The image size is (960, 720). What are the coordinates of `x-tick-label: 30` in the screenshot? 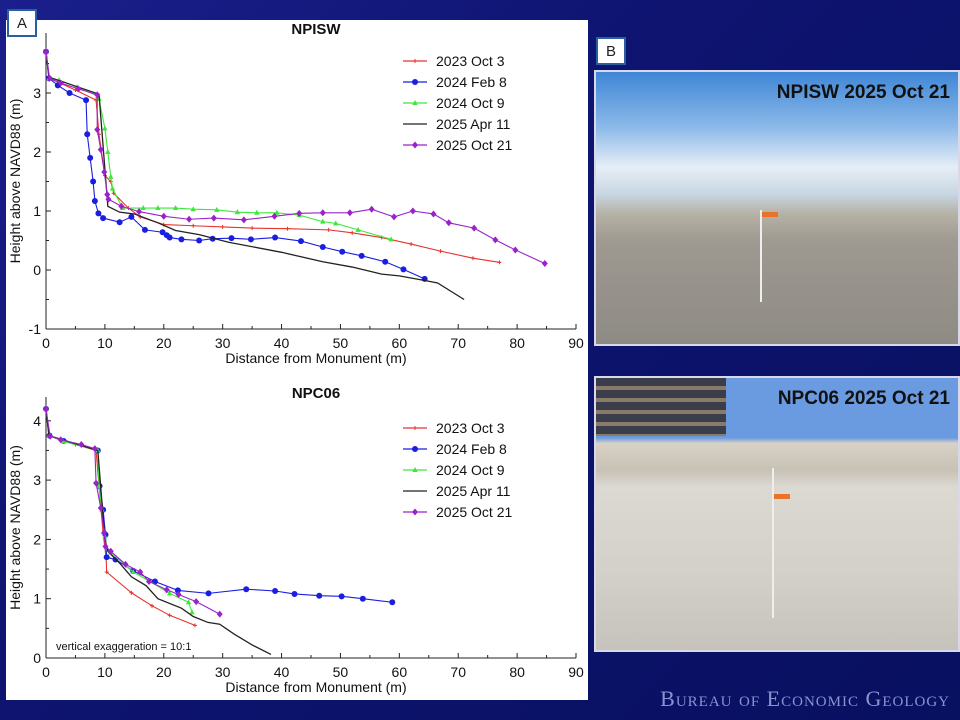 It's located at (223, 672).